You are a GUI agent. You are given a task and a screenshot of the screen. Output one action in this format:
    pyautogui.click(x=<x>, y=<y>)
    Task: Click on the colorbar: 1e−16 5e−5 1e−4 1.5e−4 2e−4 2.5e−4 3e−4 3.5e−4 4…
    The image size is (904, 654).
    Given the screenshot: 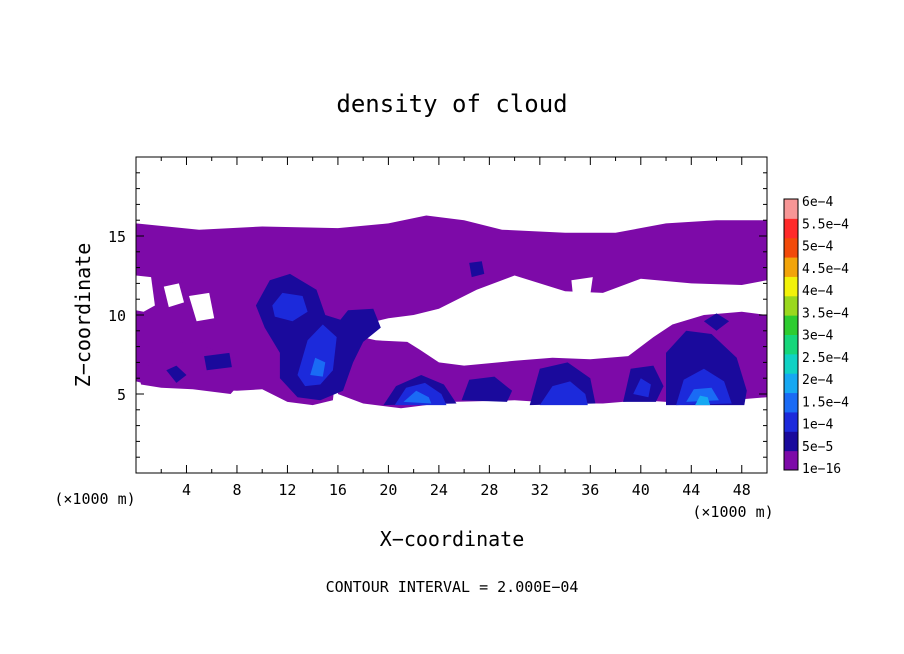 What is the action you would take?
    pyautogui.click(x=816, y=336)
    